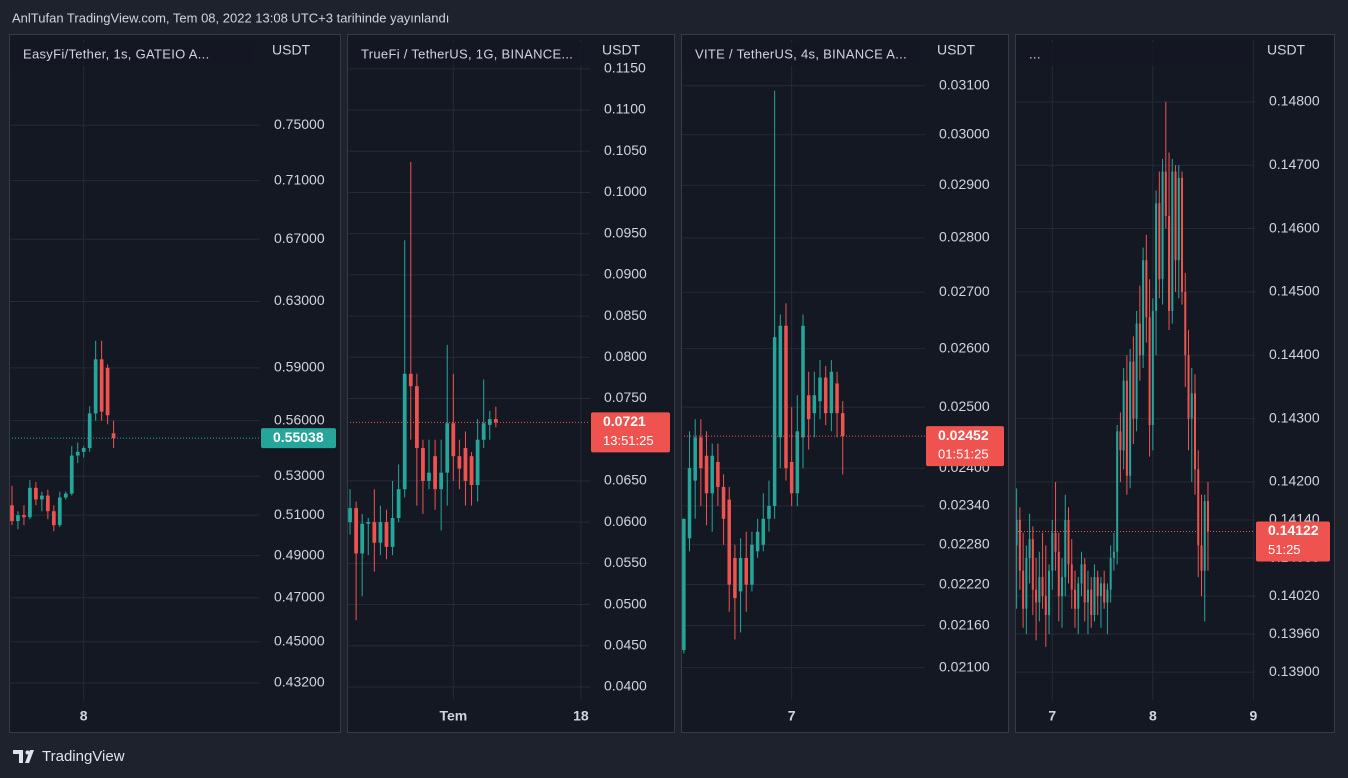 The width and height of the screenshot is (1348, 778). I want to click on y-tick-label: 0.47000, so click(299, 596).